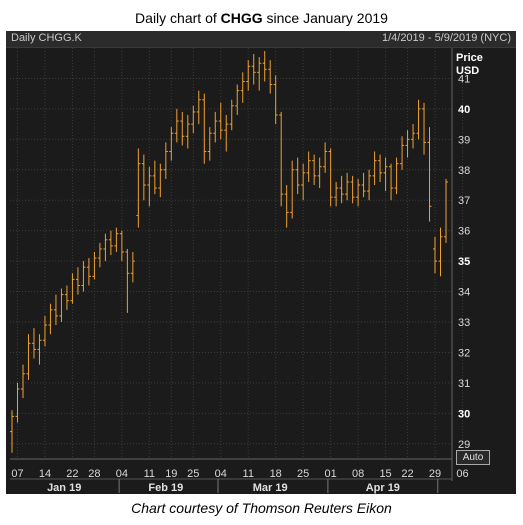 Image resolution: width=523 pixels, height=525 pixels. I want to click on x-tick-label: 29, so click(435, 474).